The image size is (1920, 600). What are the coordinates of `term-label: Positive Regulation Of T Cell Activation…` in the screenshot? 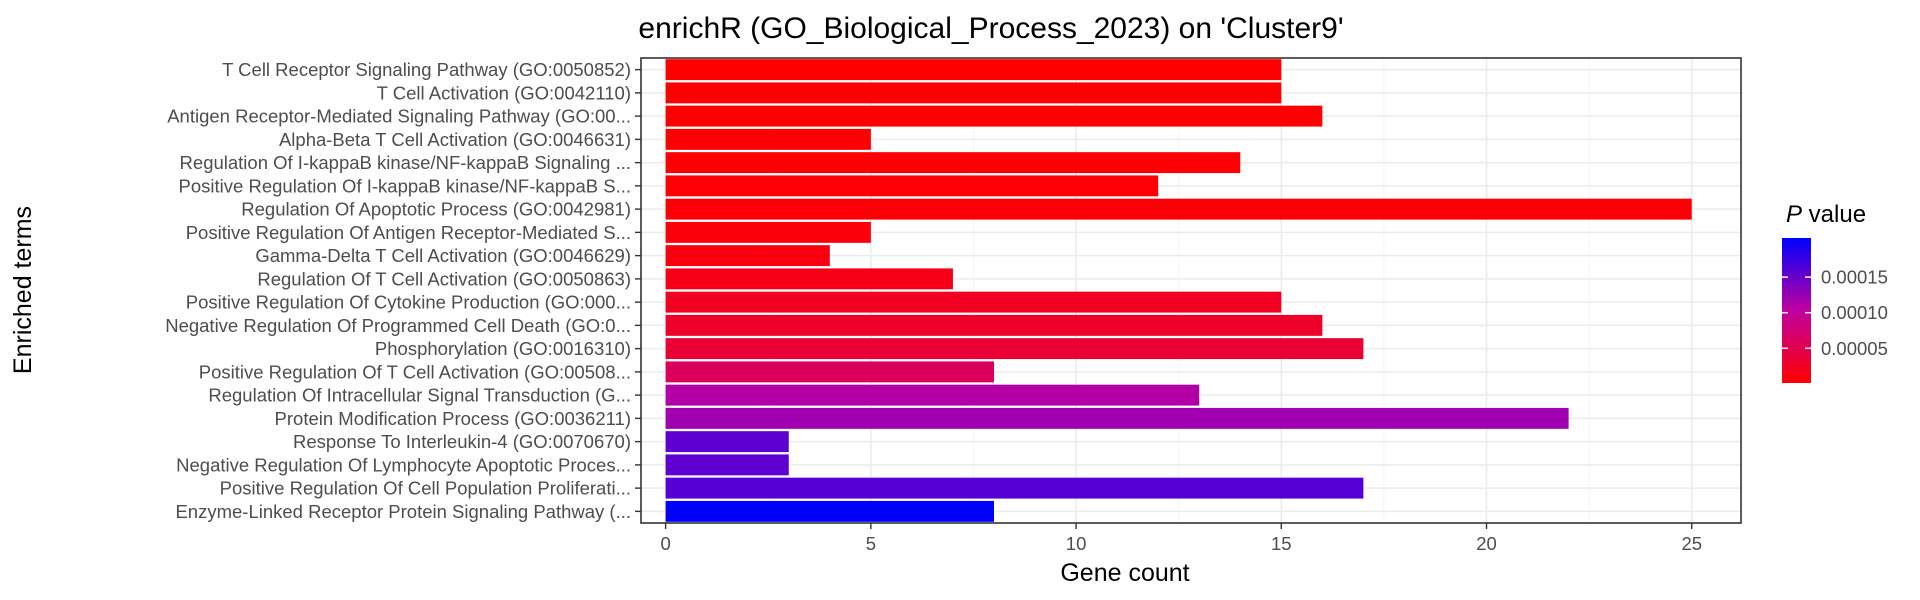 It's located at (415, 371).